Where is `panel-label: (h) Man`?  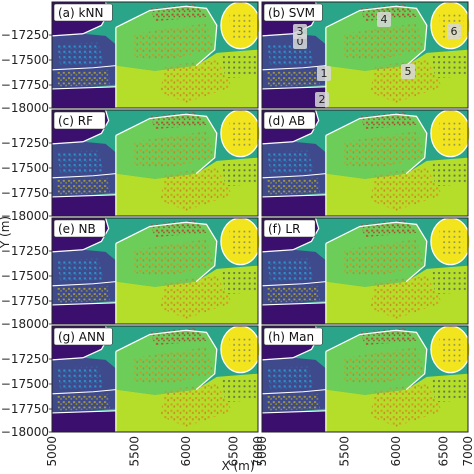 panel-label: (h) Man is located at coordinates (291, 337).